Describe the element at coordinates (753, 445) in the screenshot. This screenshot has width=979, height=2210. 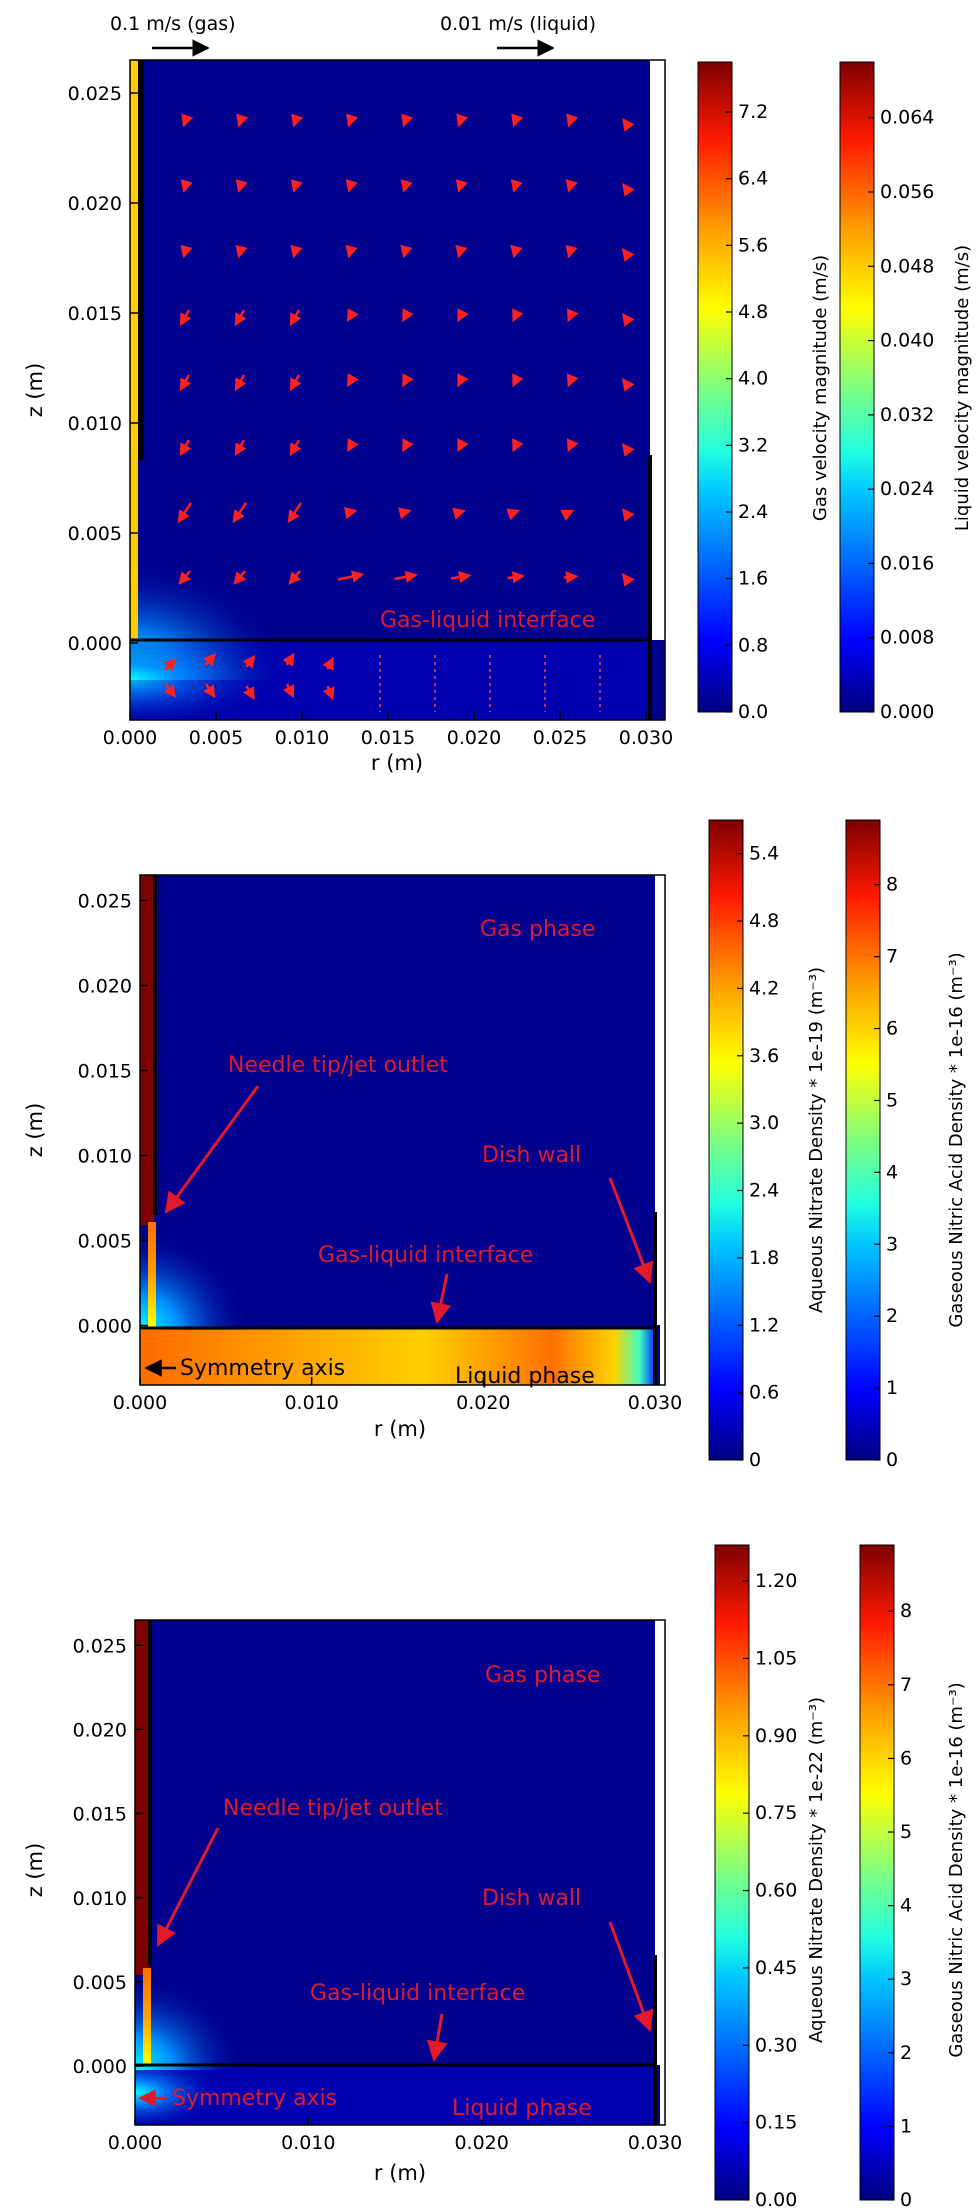
I see `p1-colorbar-tick-label: 3.2` at that location.